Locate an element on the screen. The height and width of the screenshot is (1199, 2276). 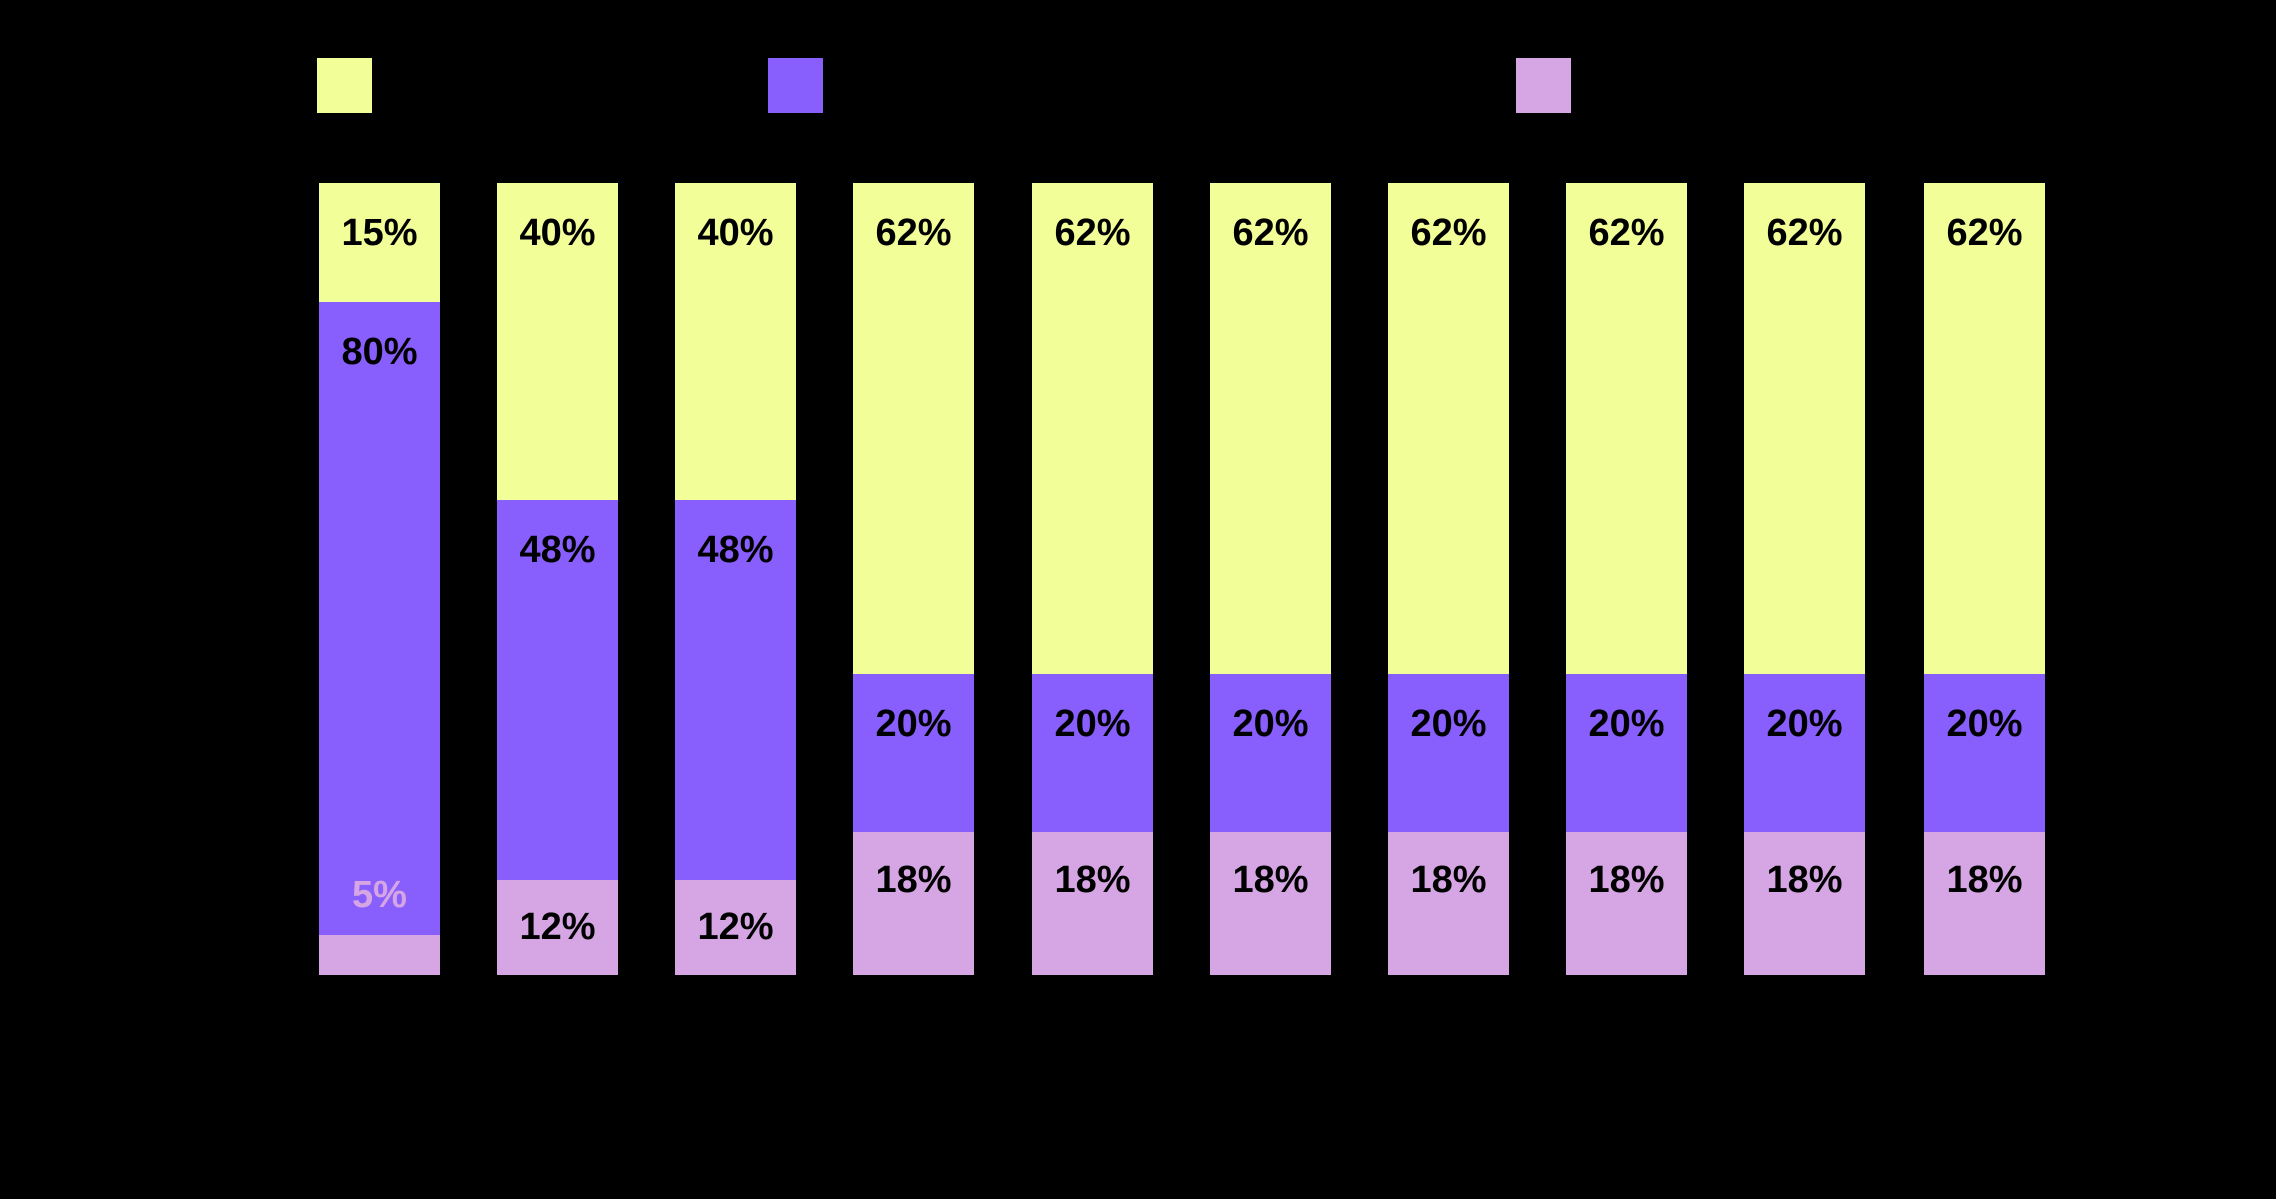
data-label: 80% is located at coordinates (379, 351).